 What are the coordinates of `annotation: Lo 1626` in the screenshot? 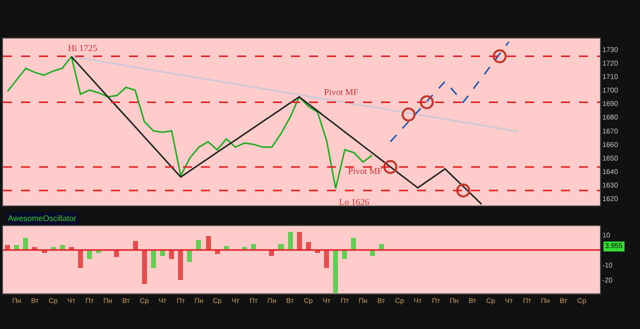 It's located at (354, 202).